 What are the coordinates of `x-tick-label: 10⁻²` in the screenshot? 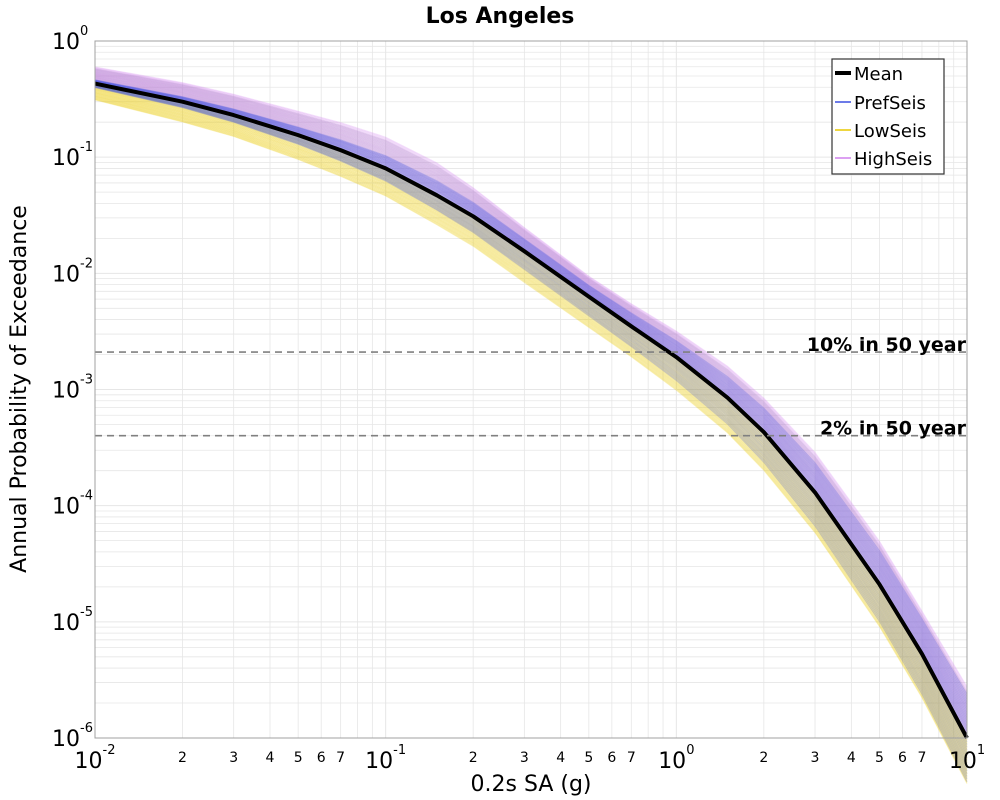 It's located at (95, 758).